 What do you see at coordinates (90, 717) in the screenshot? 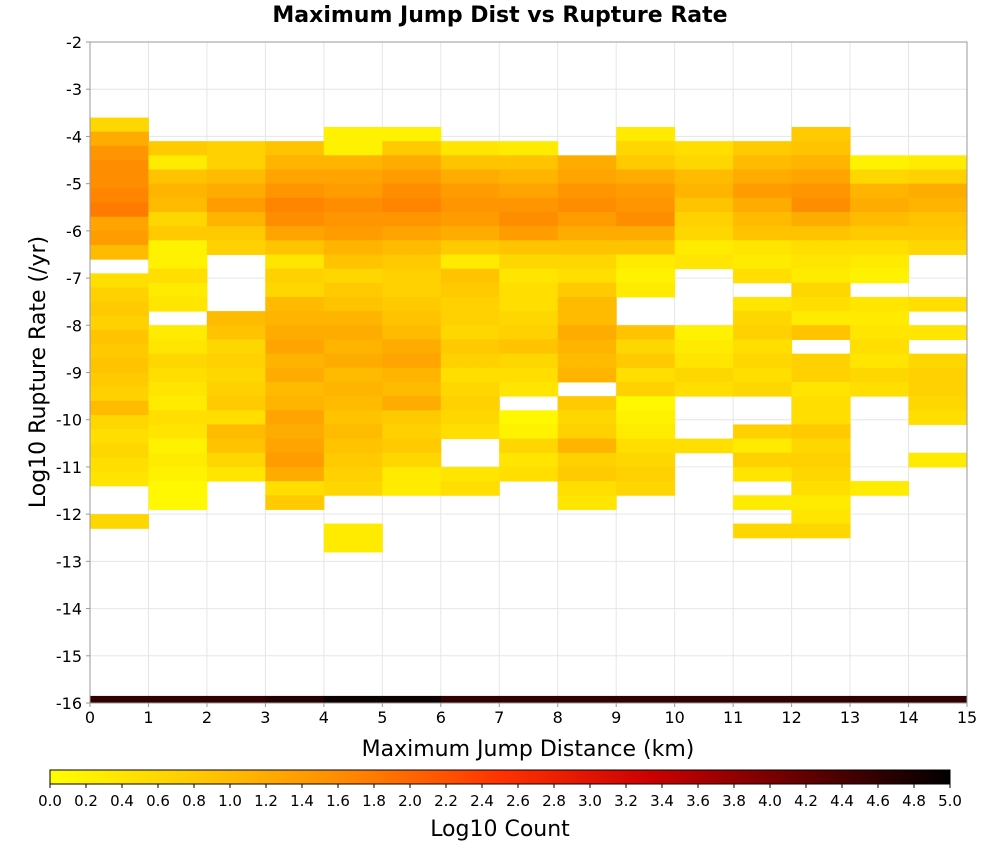
I see `x-tick-label: 0` at bounding box center [90, 717].